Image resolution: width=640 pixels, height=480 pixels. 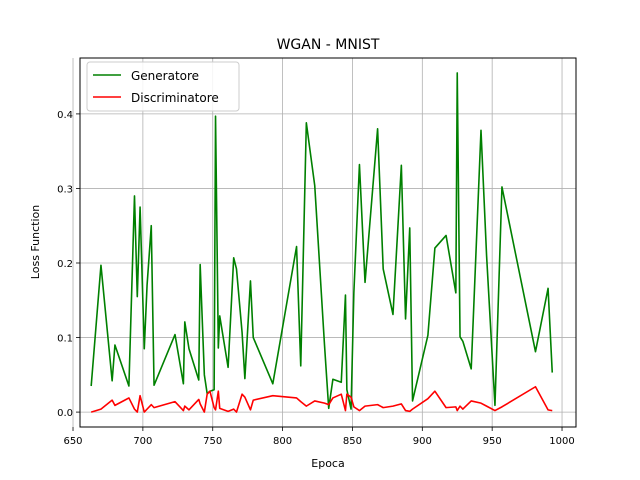 I want to click on legend-box, so click(x=163, y=86).